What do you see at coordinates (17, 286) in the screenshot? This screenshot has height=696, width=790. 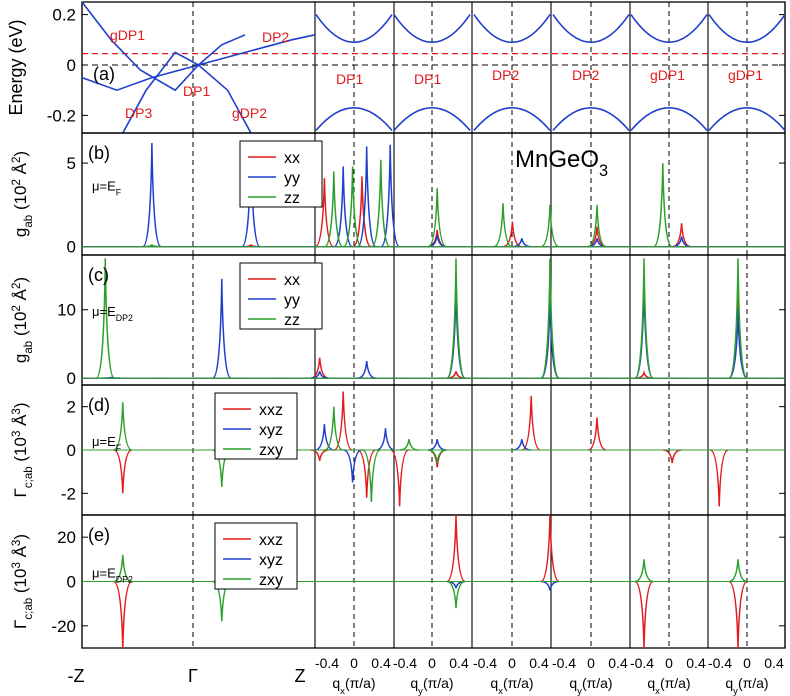 I see `y-axis-label-part: 2` at bounding box center [17, 286].